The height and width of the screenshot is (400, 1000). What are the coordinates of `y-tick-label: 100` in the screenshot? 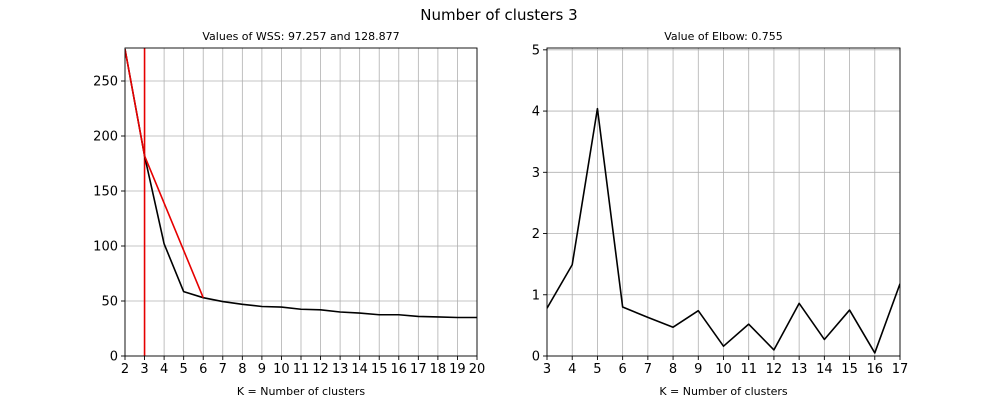 It's located at (105, 247).